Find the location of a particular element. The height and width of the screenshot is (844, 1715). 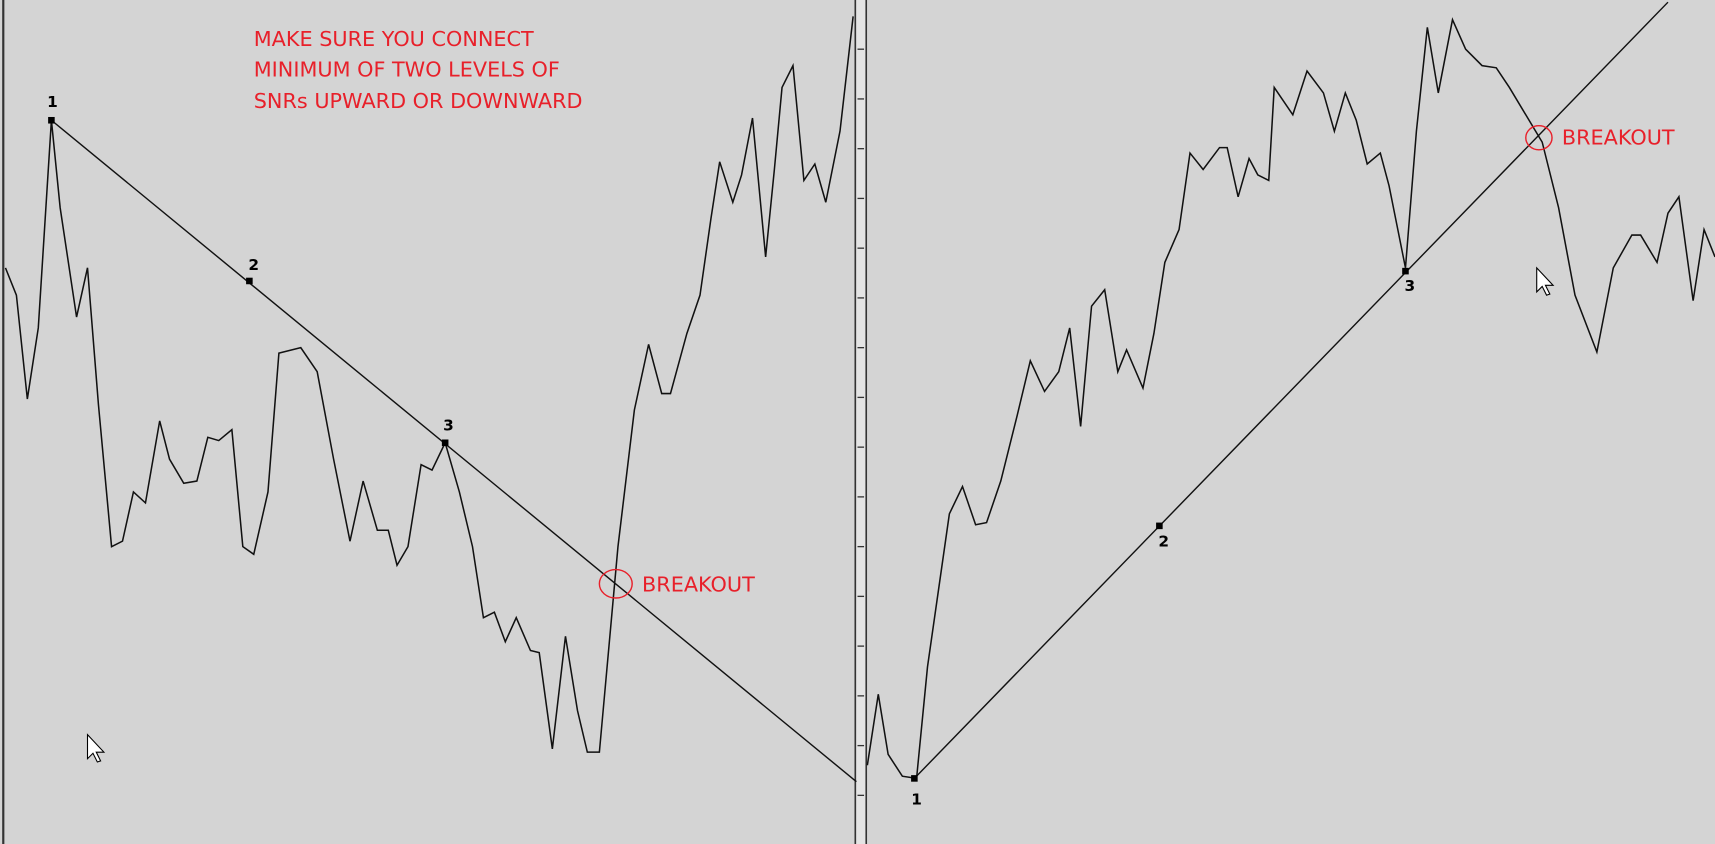

annotation: MINIMUM OF TWO LEVELS OF is located at coordinates (407, 70).